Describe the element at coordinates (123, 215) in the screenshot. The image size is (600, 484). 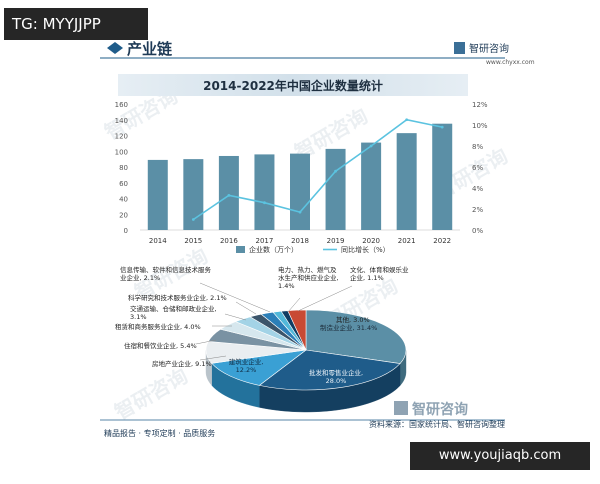
I see `y-left-tick-label: 20` at that location.